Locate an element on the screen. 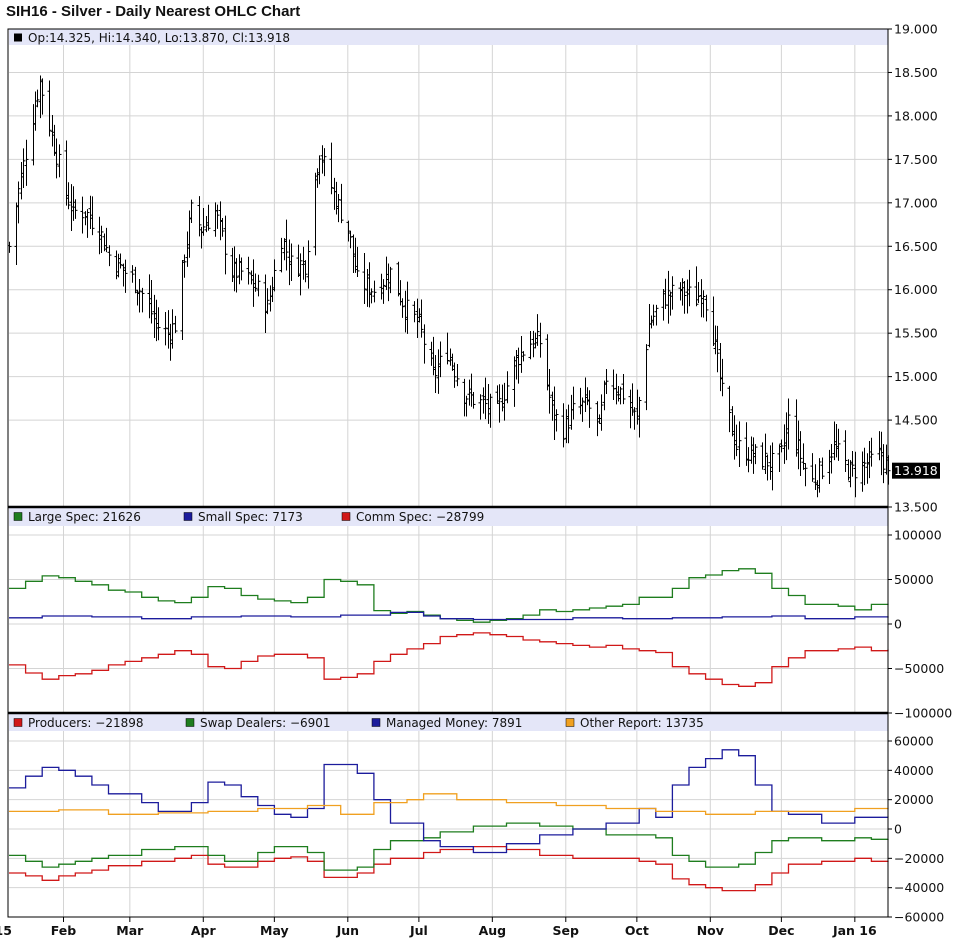  y-tick-label: 19.000 is located at coordinates (916, 29).